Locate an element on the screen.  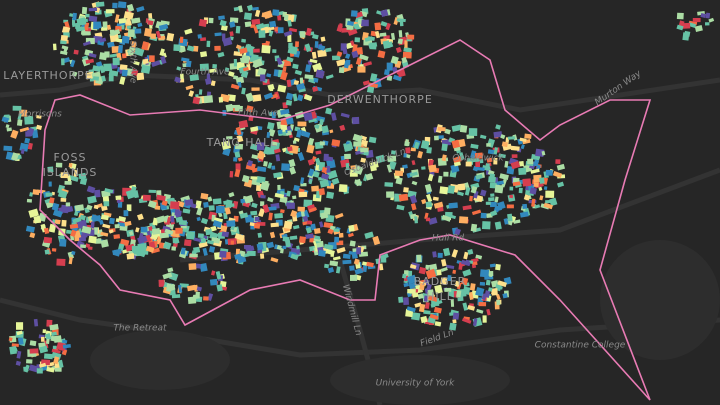
place-label: LAYERTHORPE is located at coordinates (47, 75).